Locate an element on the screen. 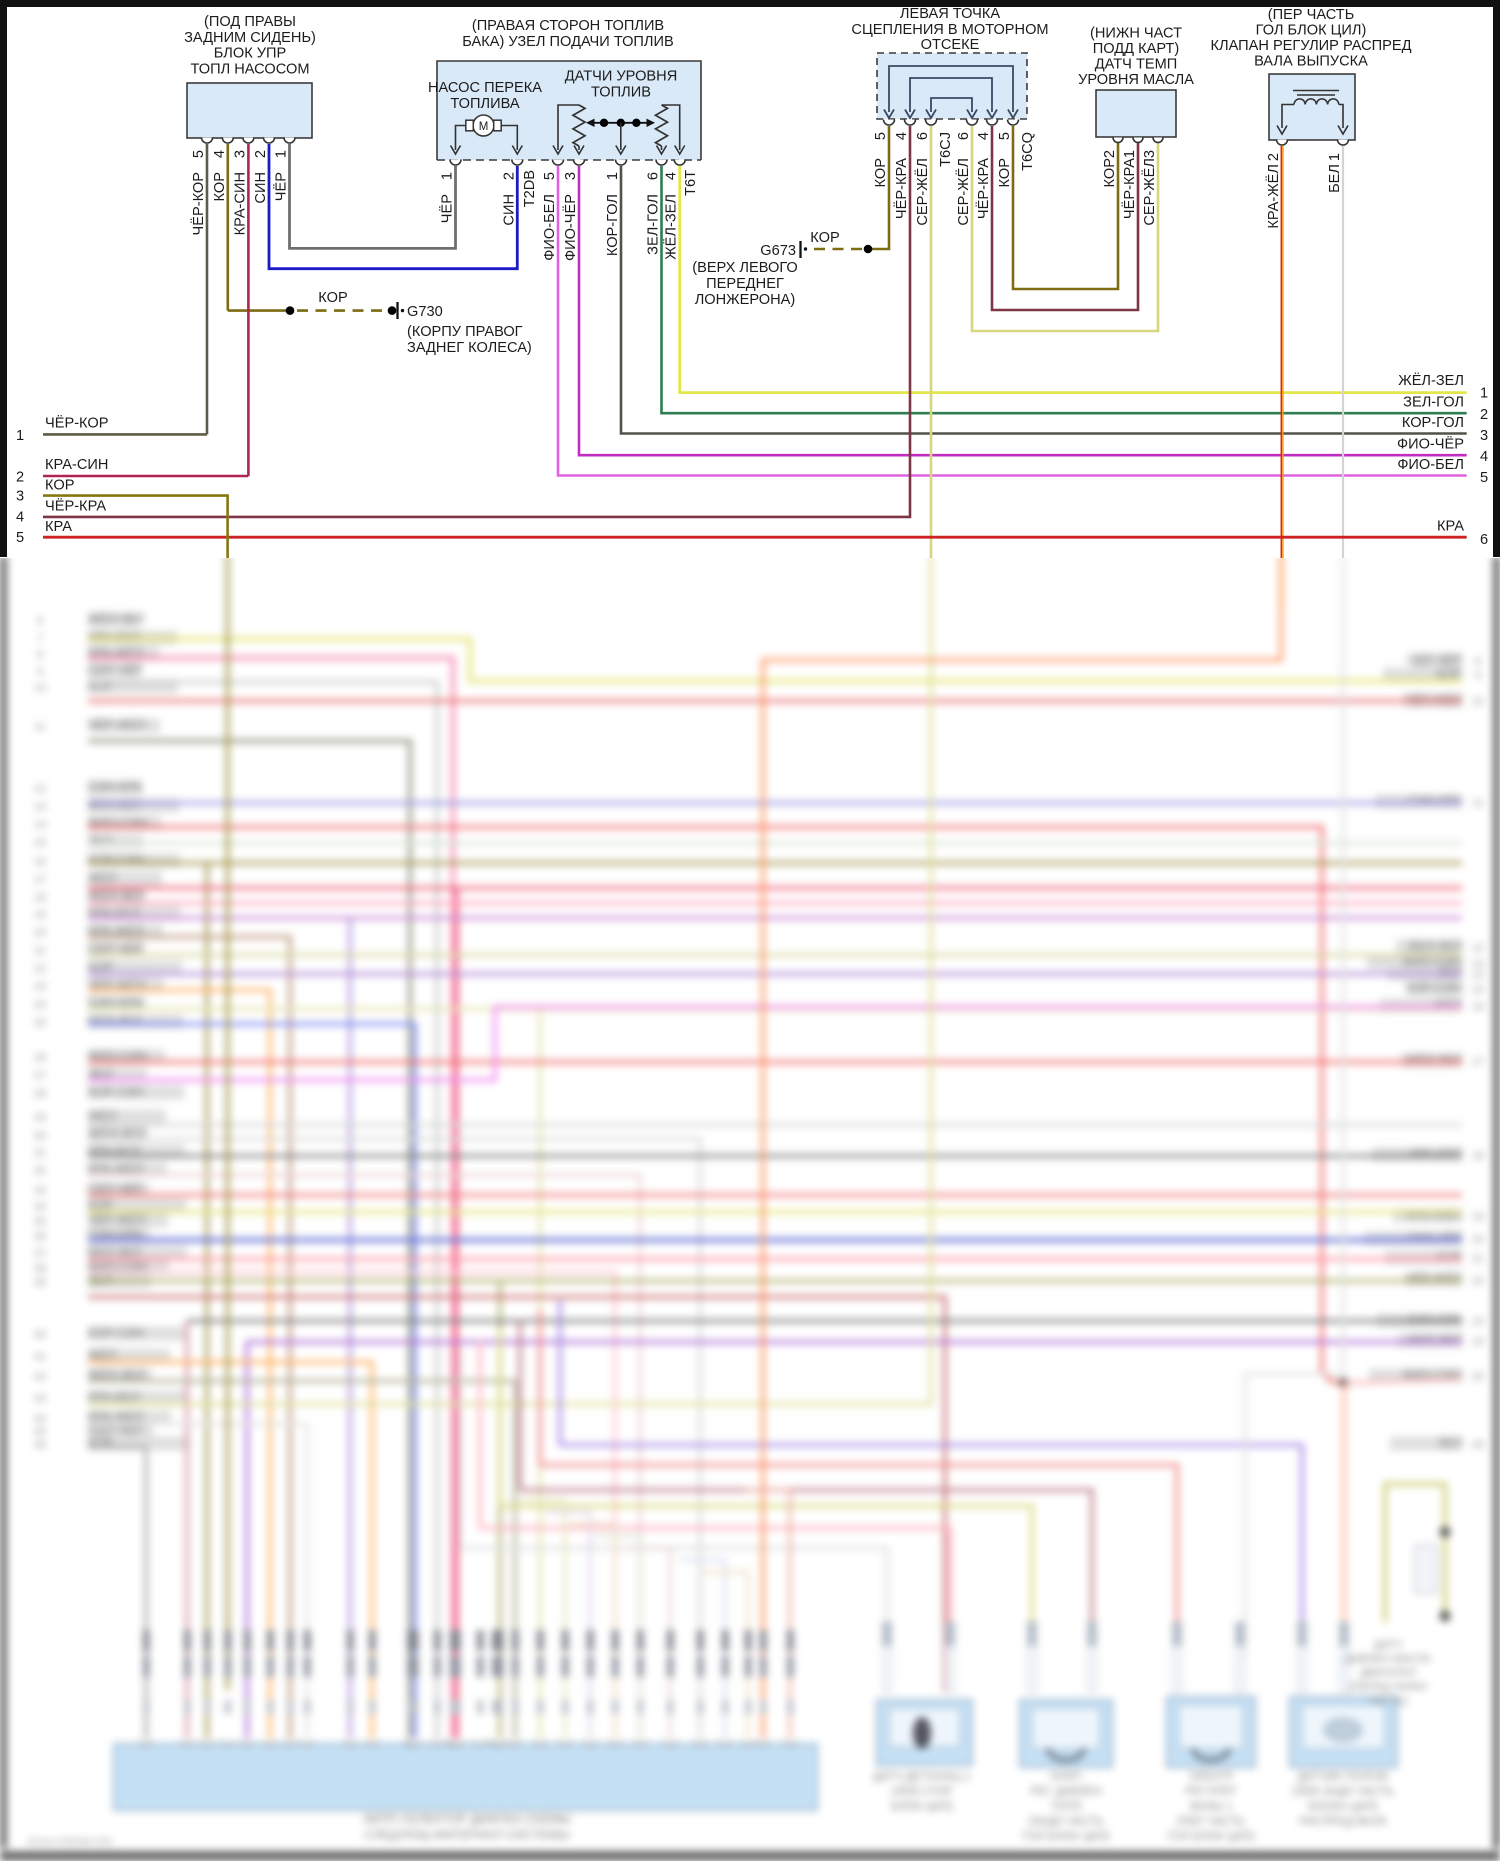 The height and width of the screenshot is (1861, 1500). svg-text: 25 is located at coordinates (1478, 1377).